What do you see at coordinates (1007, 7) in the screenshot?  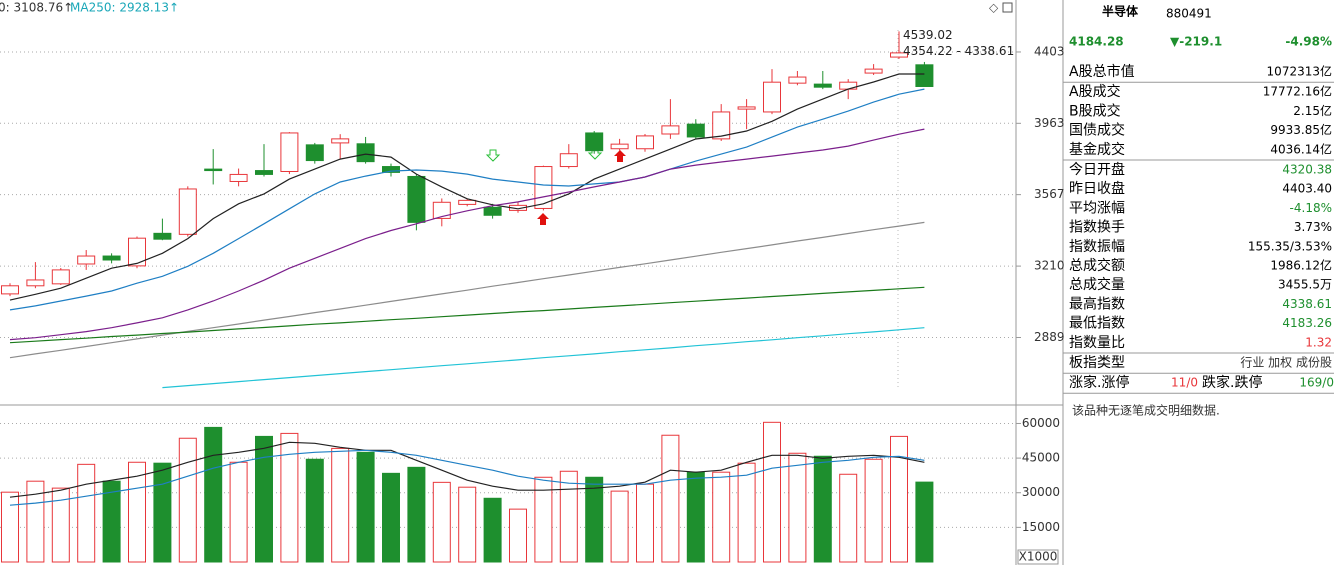 I see `icon-square` at bounding box center [1007, 7].